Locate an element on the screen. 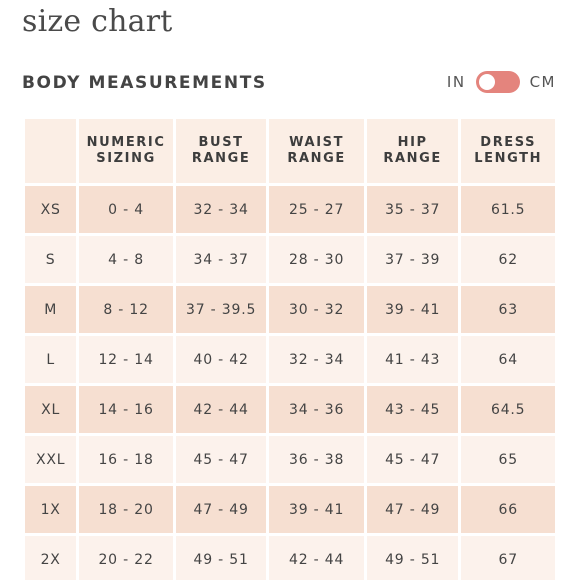 The height and width of the screenshot is (580, 580). table-row: XXL 16 - 18 45 - 47 36 - 38 45 - 47 65 is located at coordinates (290, 459).